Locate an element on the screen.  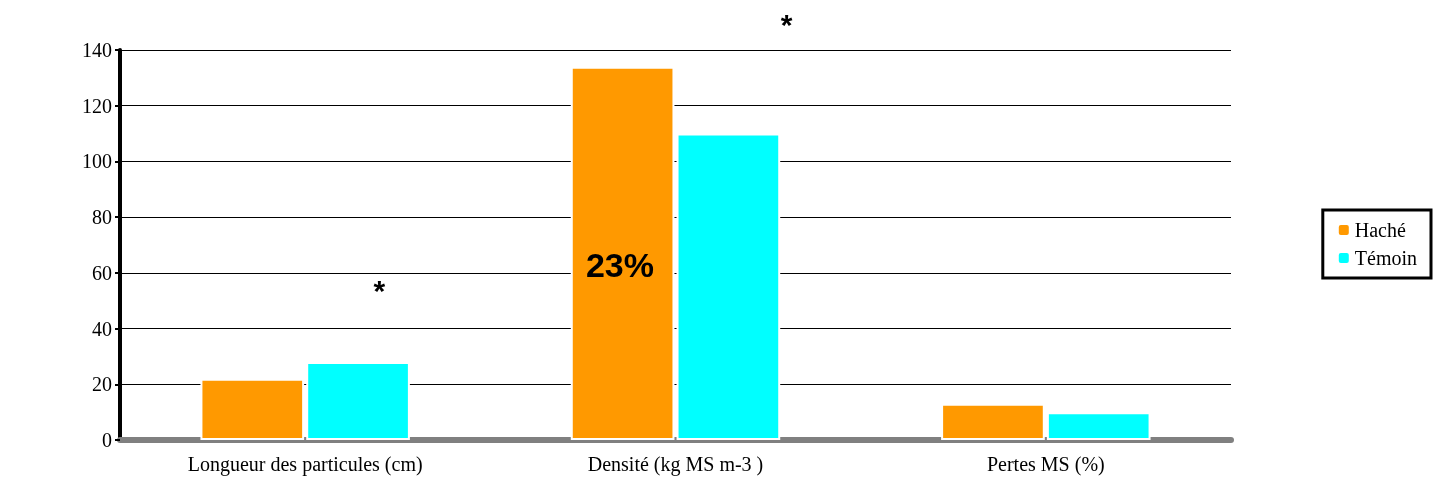
y-tick-label: 20 is located at coordinates (102, 384).